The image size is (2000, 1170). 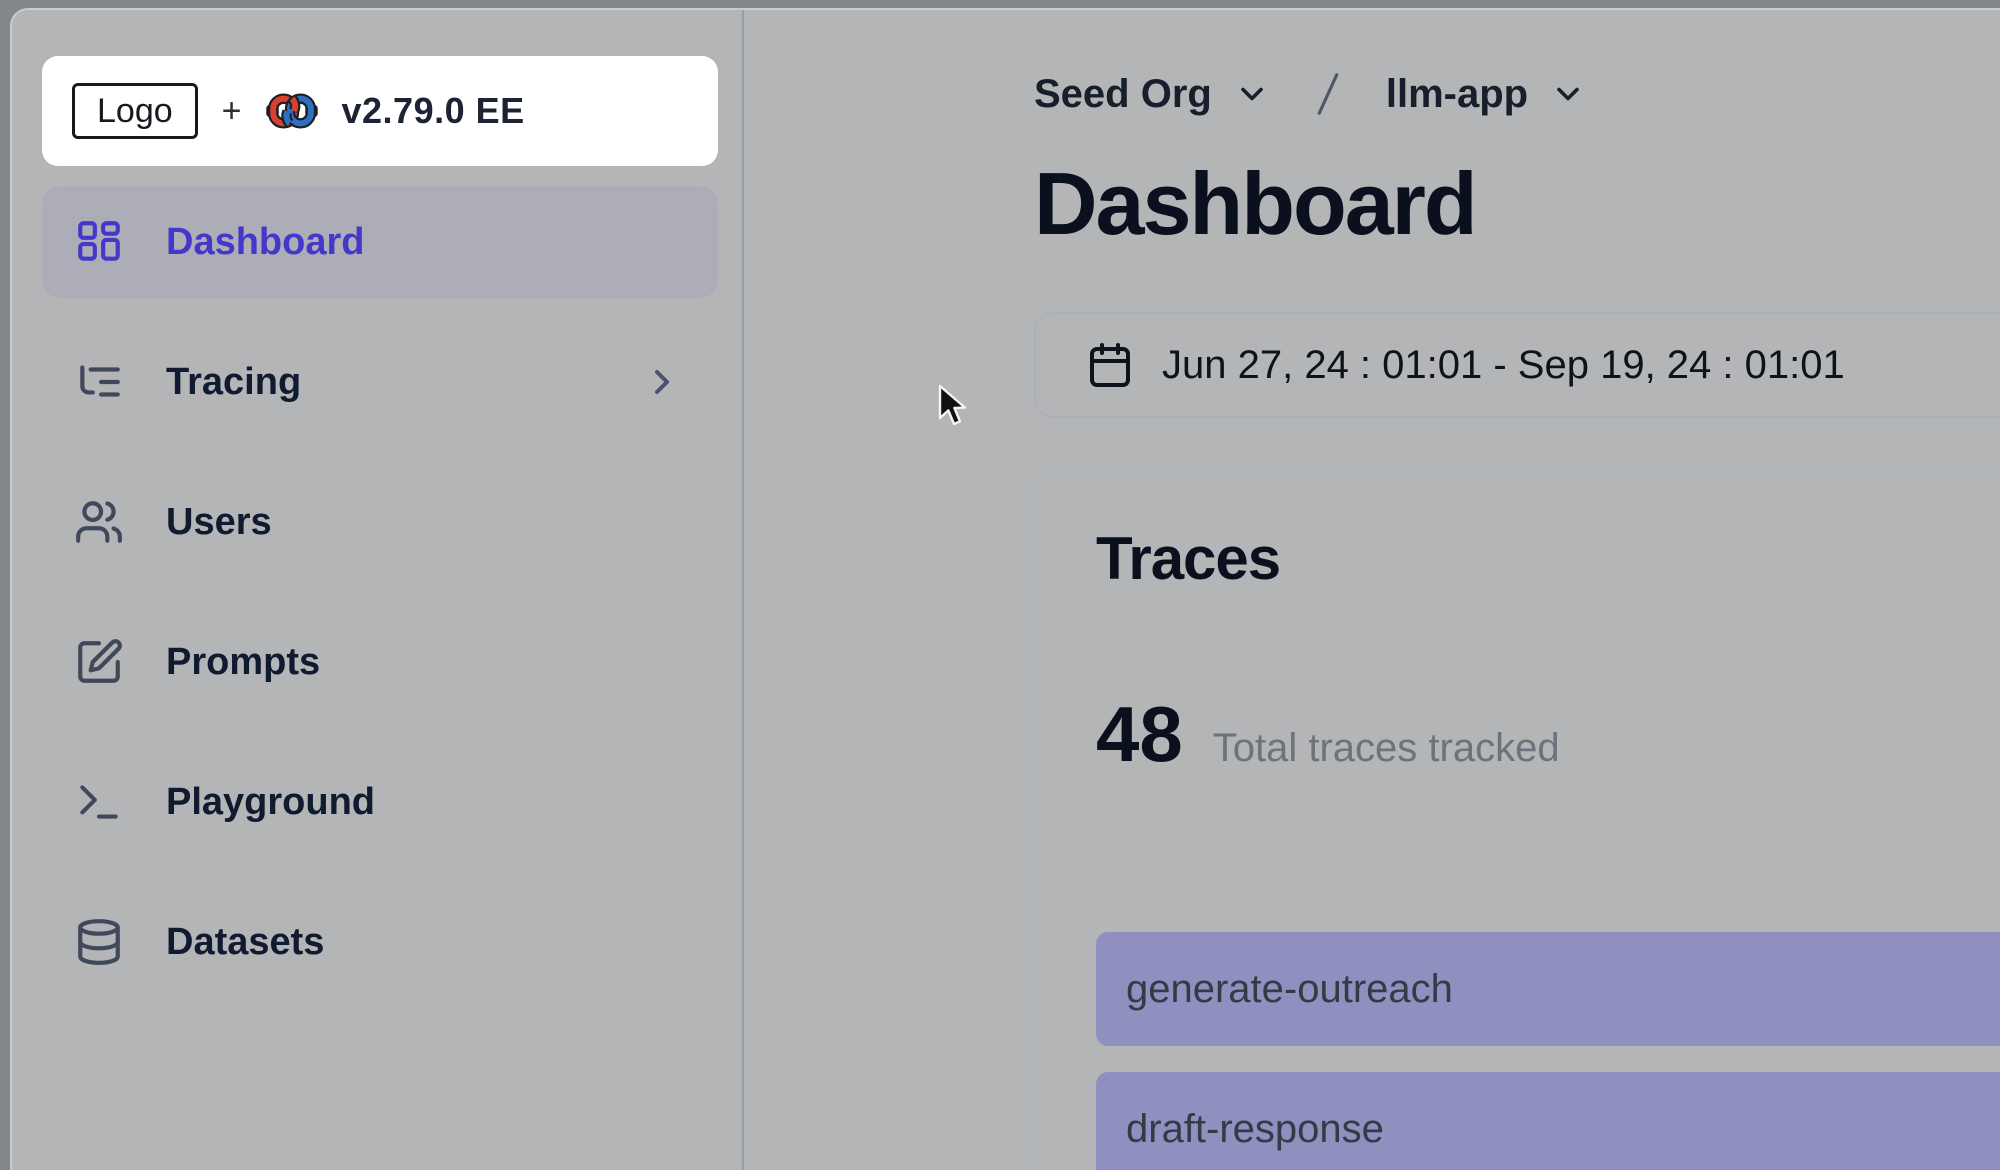 What do you see at coordinates (291, 111) in the screenshot?
I see `knot-logo-icon` at bounding box center [291, 111].